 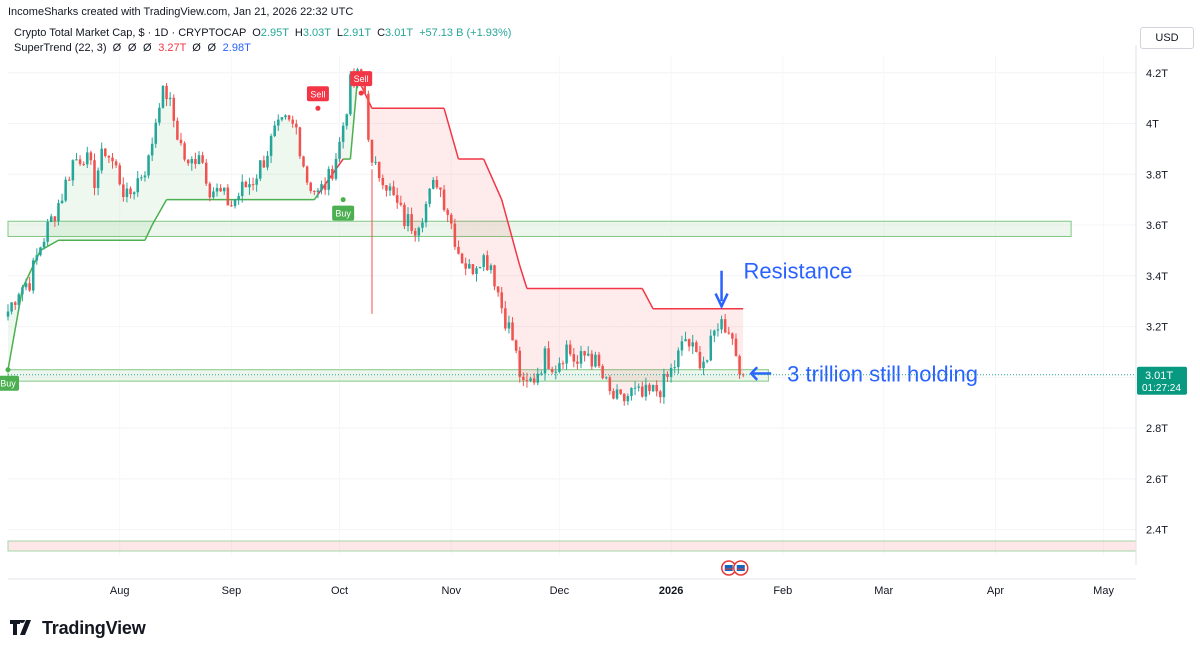 I want to click on event-markers, so click(x=735, y=568).